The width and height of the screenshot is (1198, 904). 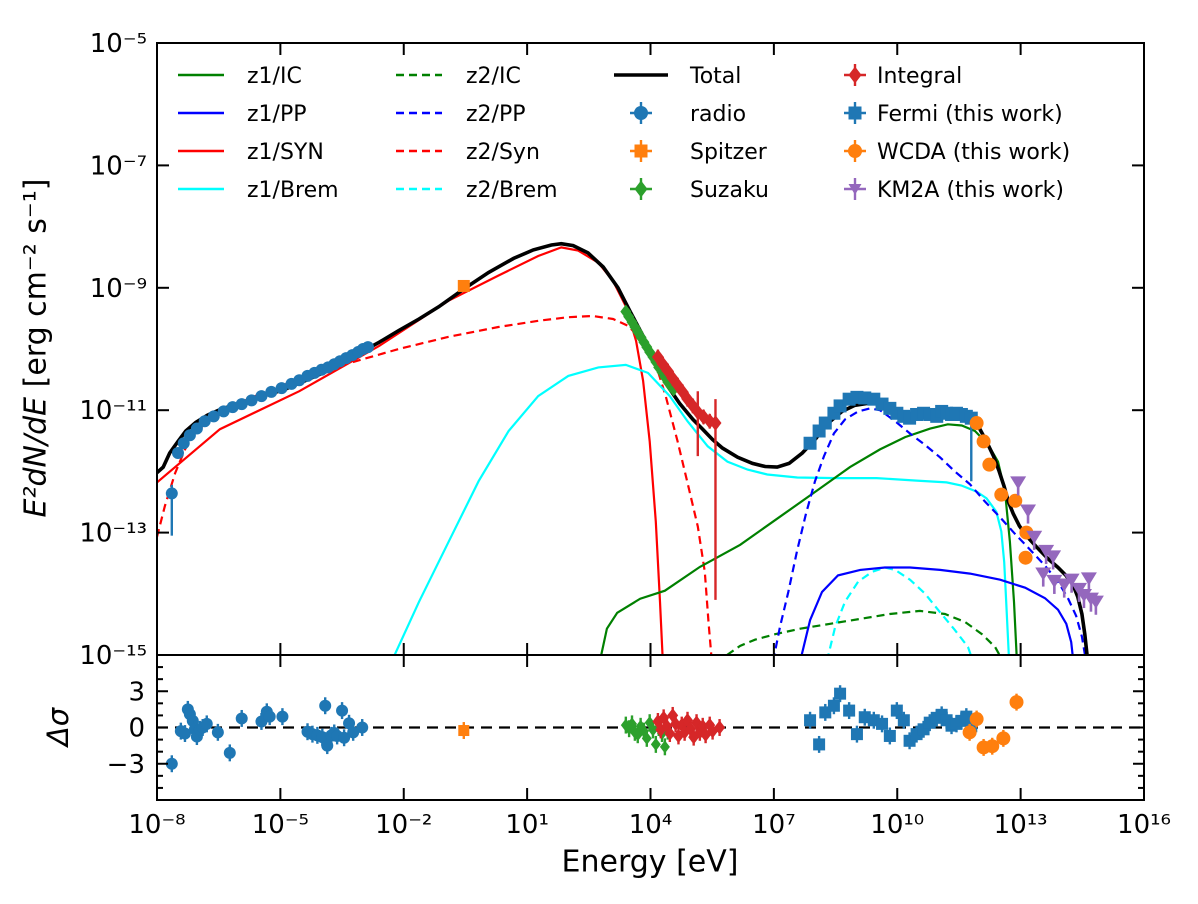 I want to click on legend-item-z1-ic: z1/IC, so click(x=240, y=76).